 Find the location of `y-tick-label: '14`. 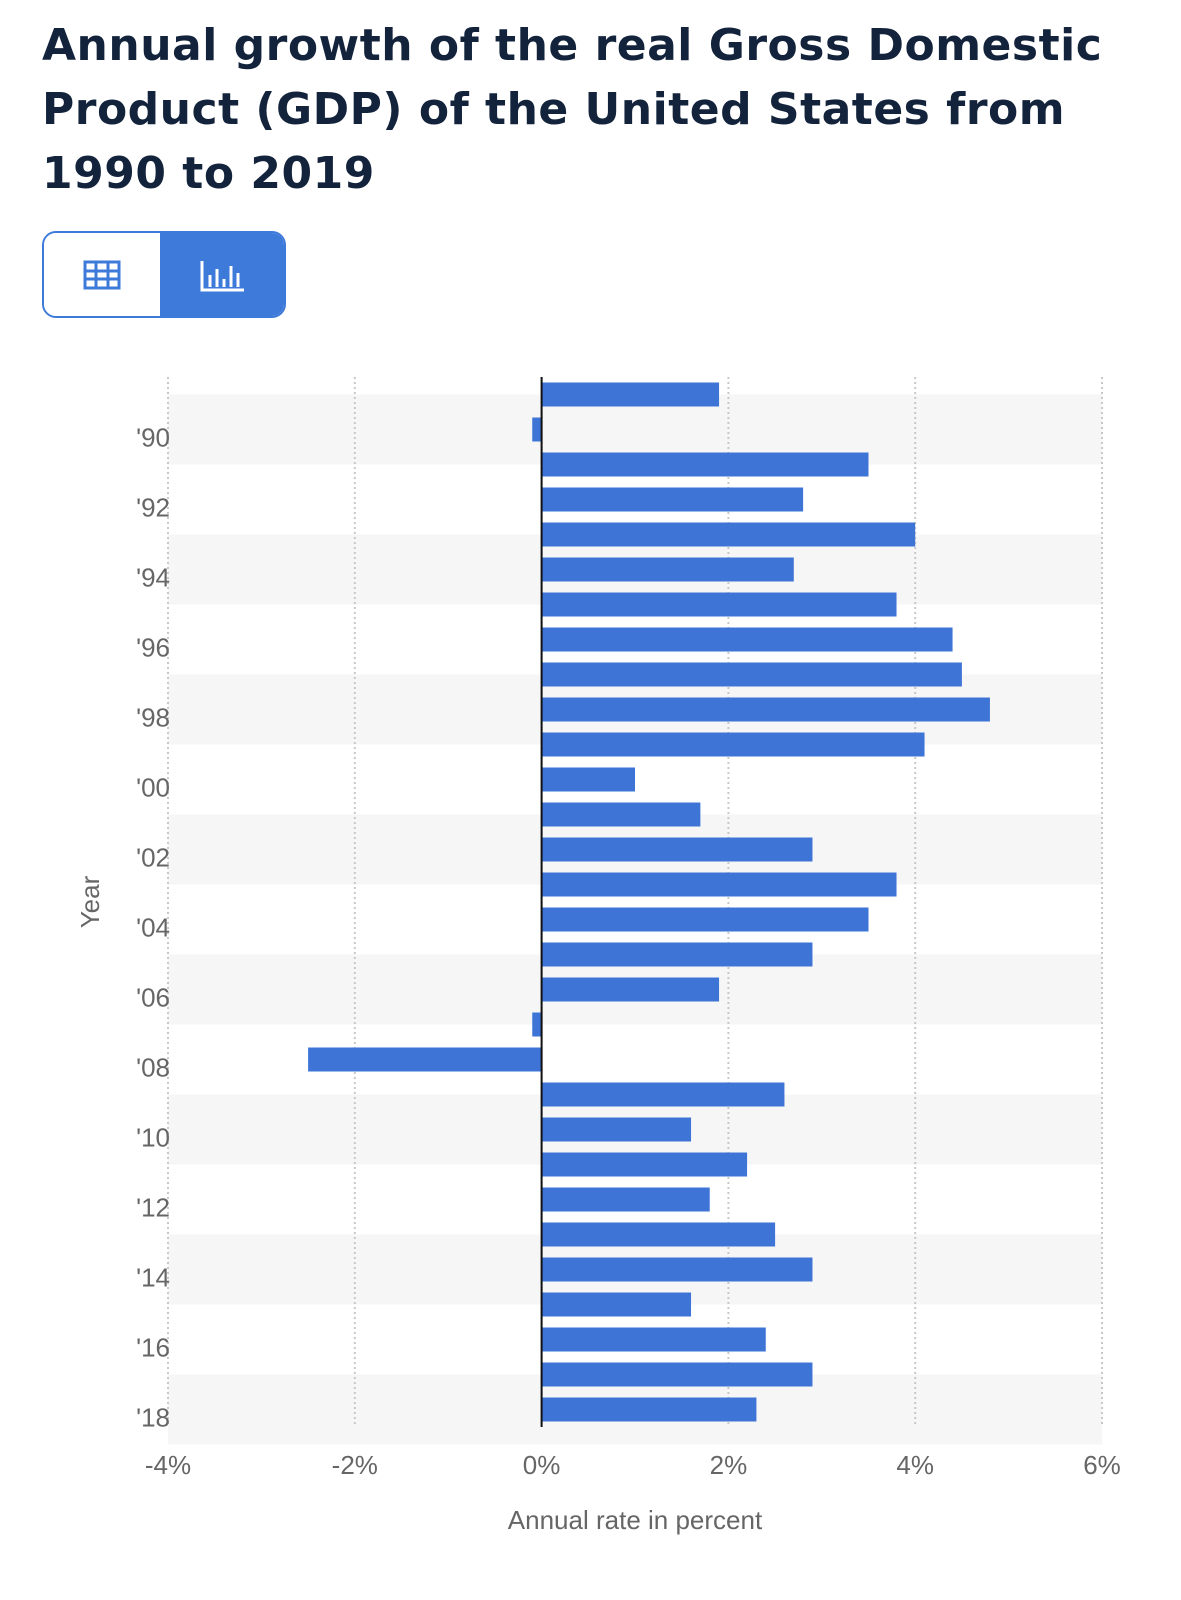

y-tick-label: '14 is located at coordinates (153, 1277).